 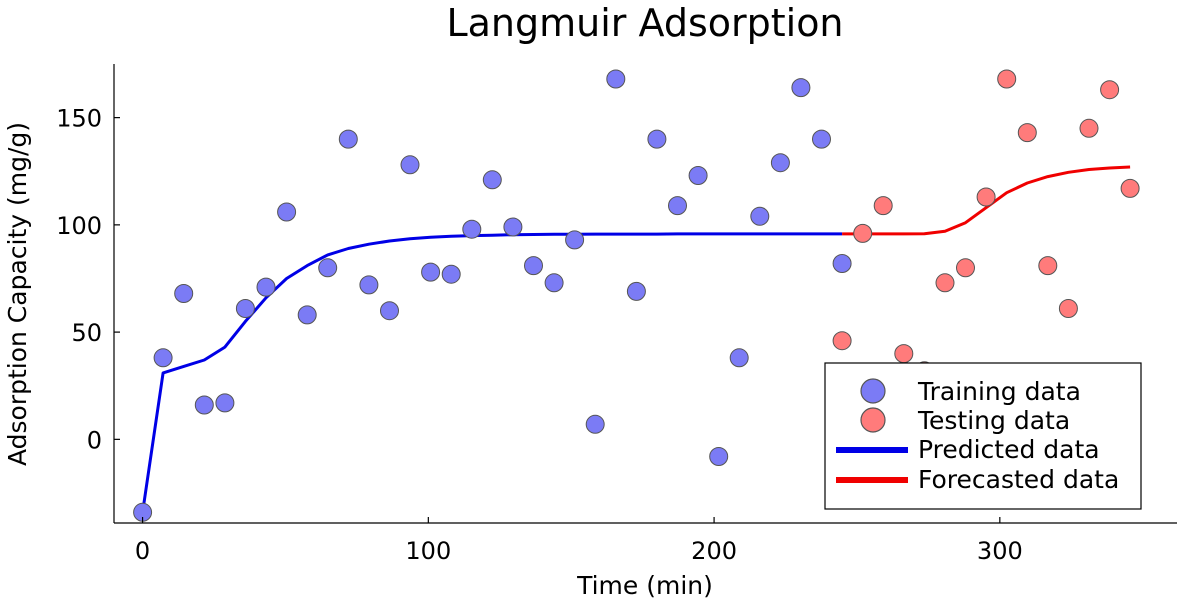 I want to click on x-axis-label: Time (min), so click(x=644, y=585).